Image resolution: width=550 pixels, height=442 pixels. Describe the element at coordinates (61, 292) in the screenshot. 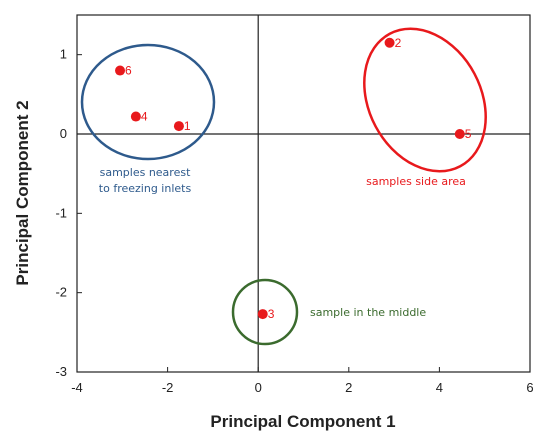

I see `y-tick-label: -2` at that location.